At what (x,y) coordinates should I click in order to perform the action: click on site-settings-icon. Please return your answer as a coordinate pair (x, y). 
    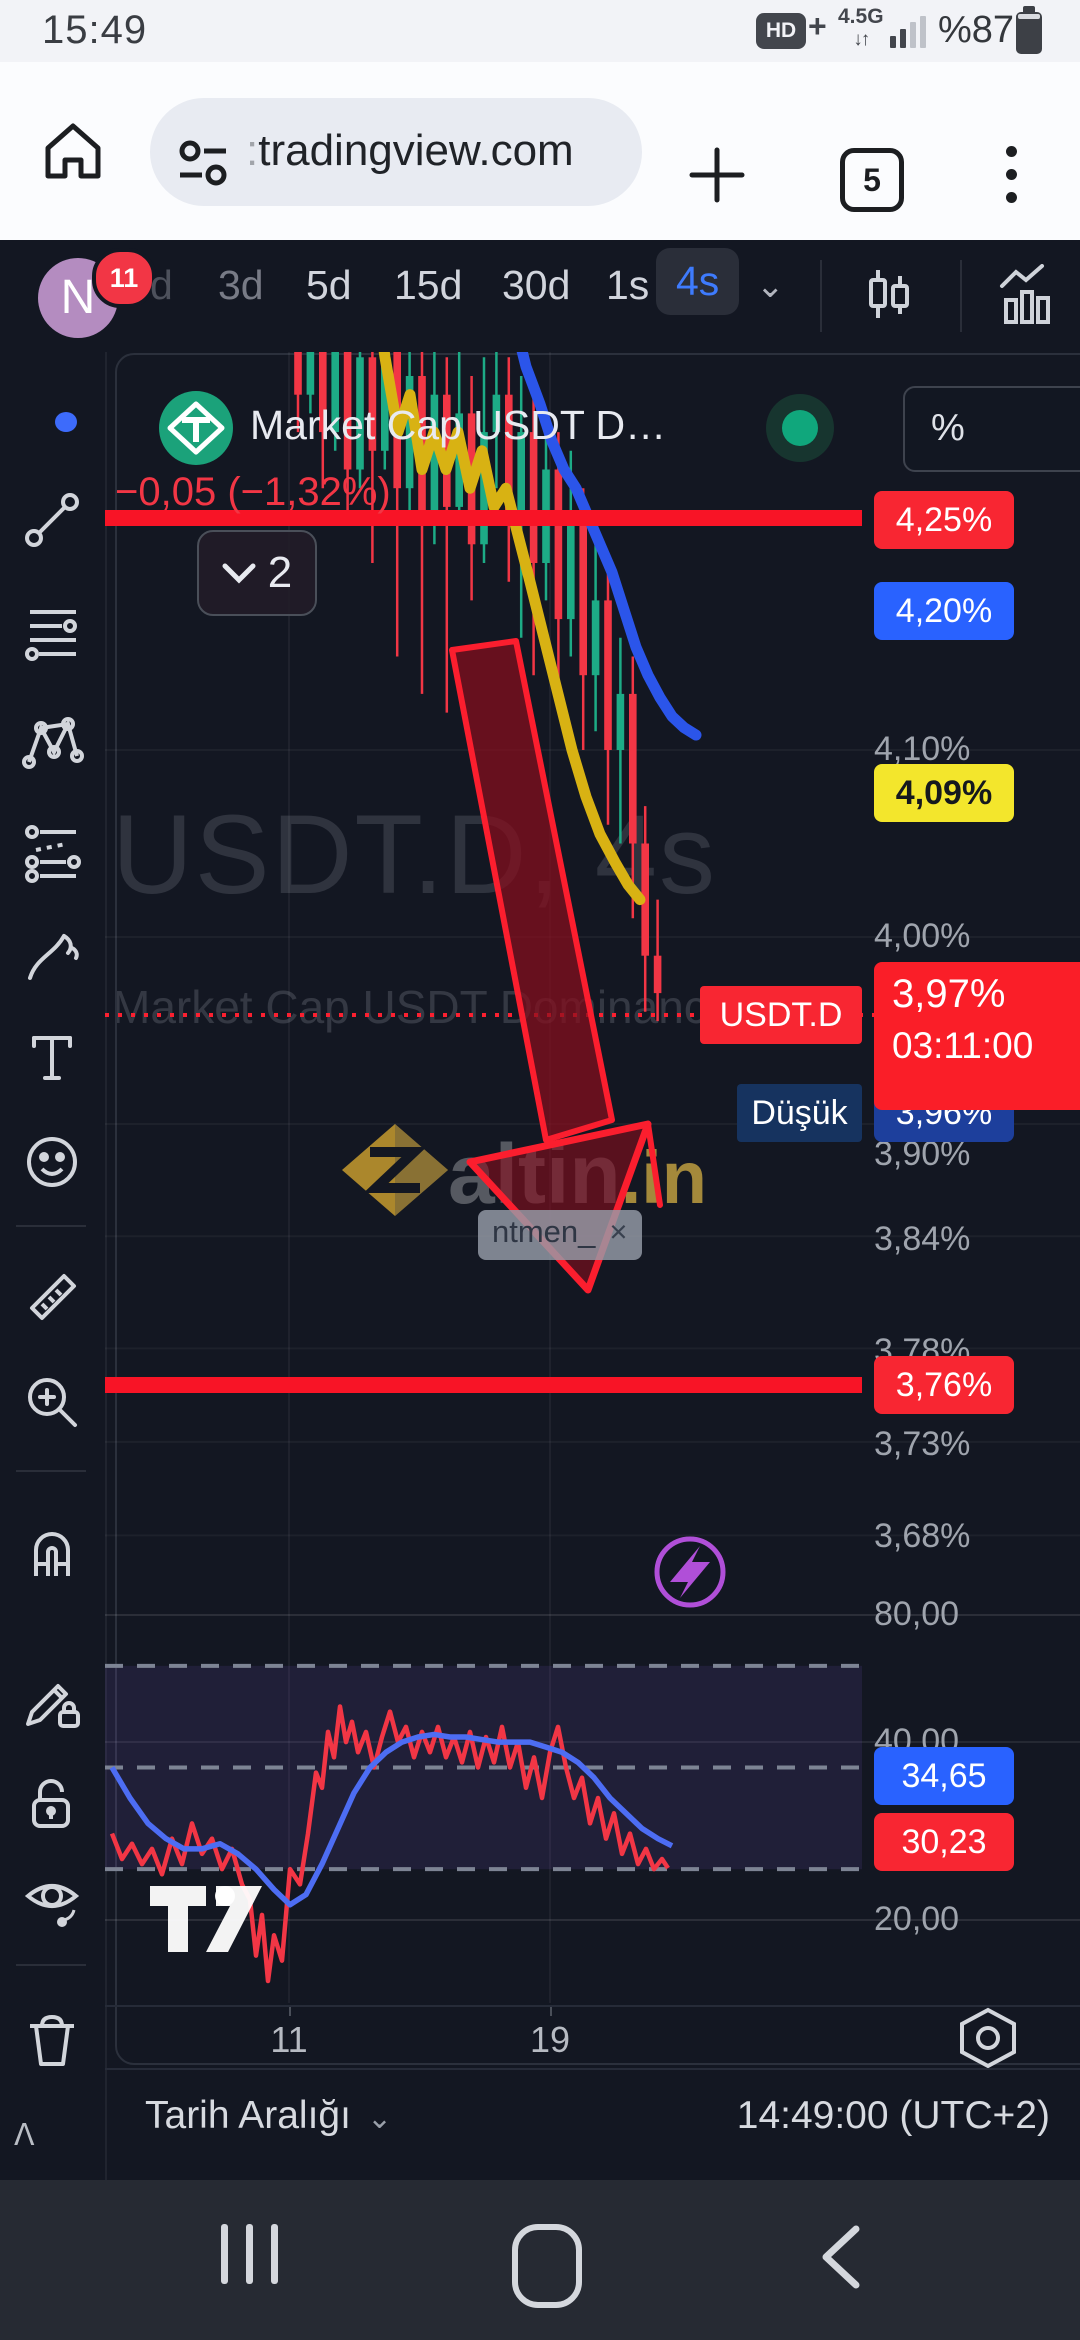
    Looking at the image, I should click on (203, 163).